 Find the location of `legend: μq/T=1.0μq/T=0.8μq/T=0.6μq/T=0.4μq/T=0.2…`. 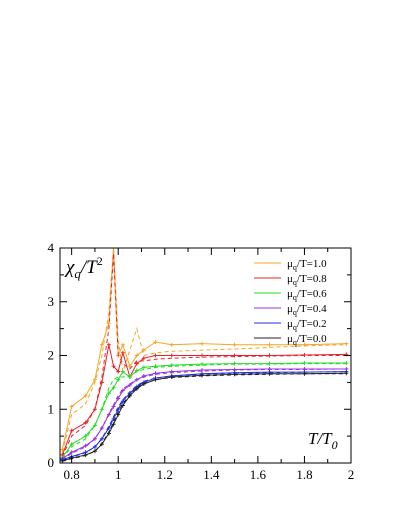

legend: μq/T=1.0μq/T=0.8μq/T=0.6μq/T=0.4μq/T=0.2… is located at coordinates (290, 302).